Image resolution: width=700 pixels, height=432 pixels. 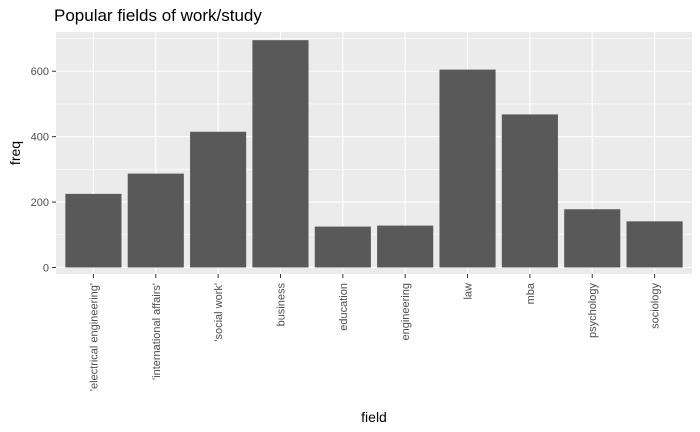 What do you see at coordinates (344, 307) in the screenshot?
I see `x-tick-label: education` at bounding box center [344, 307].